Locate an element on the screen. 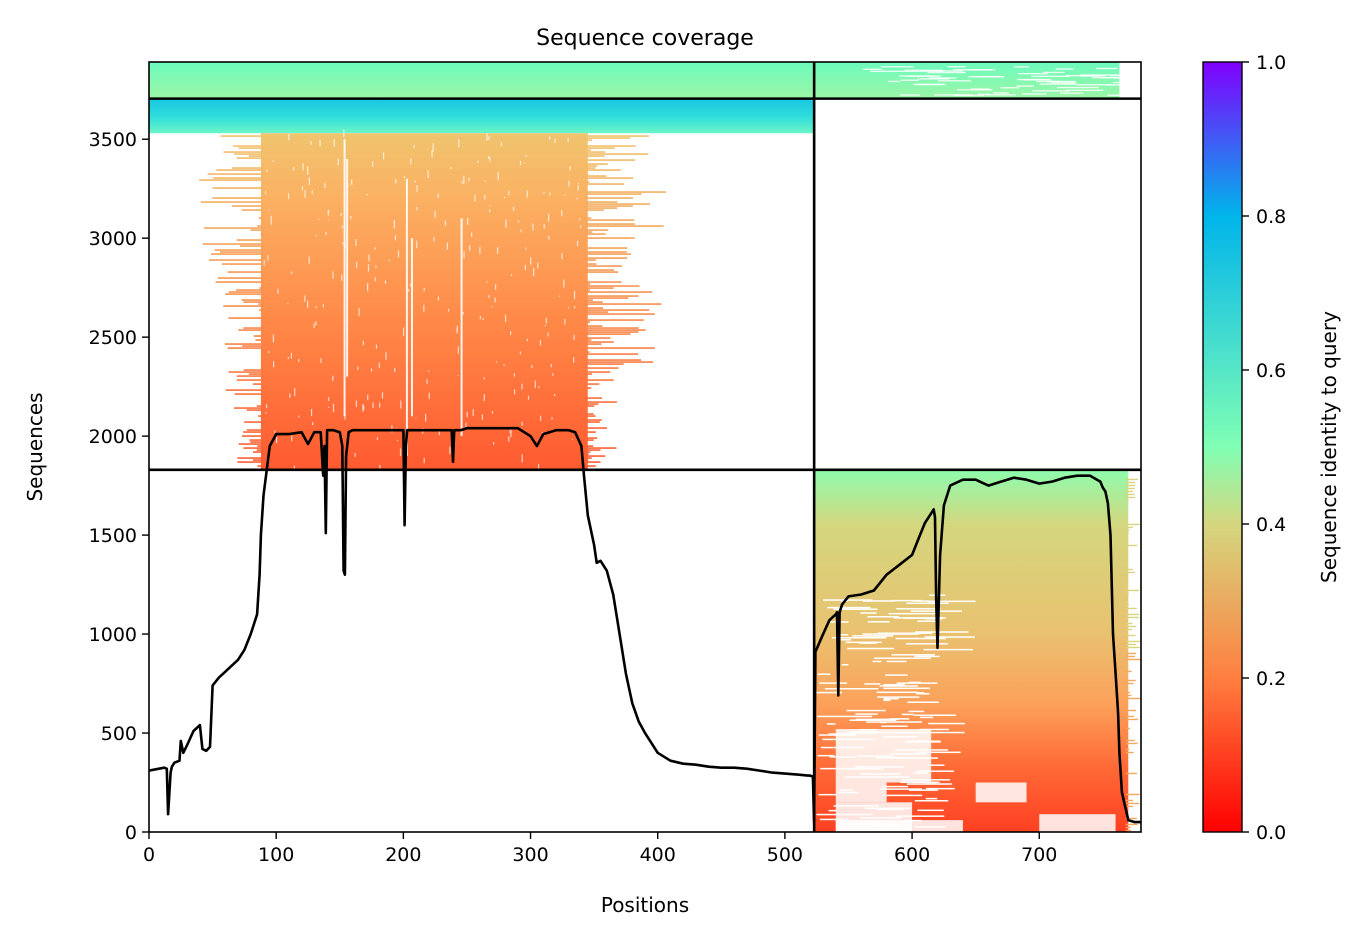 The width and height of the screenshot is (1364, 939). x-axis: 0 100 200 300 400 500 600 700 is located at coordinates (600, 849).